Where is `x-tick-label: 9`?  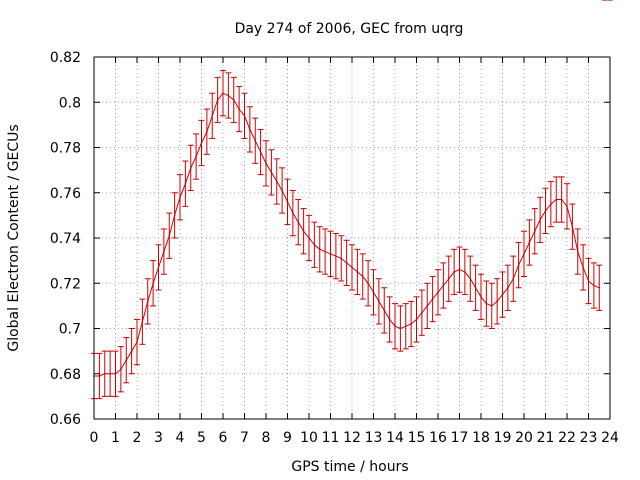
x-tick-label: 9 is located at coordinates (287, 438).